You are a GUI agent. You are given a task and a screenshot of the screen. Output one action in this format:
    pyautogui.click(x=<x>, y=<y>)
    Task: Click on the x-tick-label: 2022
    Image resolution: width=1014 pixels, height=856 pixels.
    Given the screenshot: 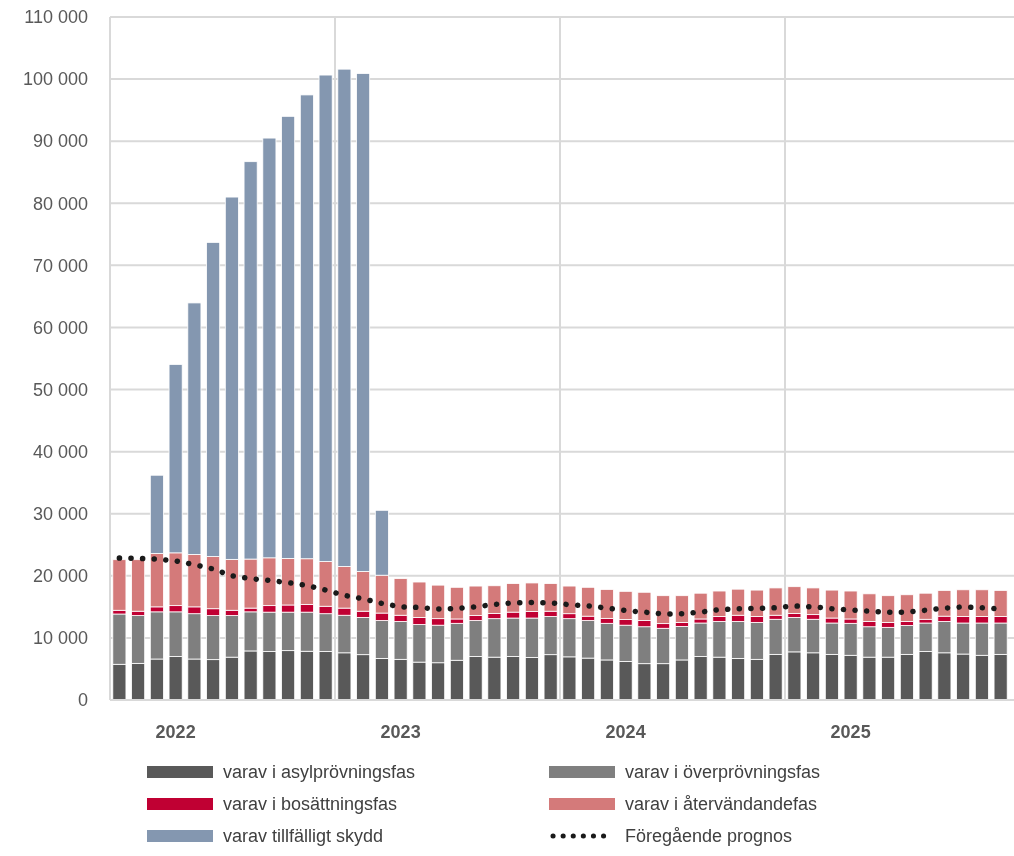 What is the action you would take?
    pyautogui.click(x=175, y=732)
    